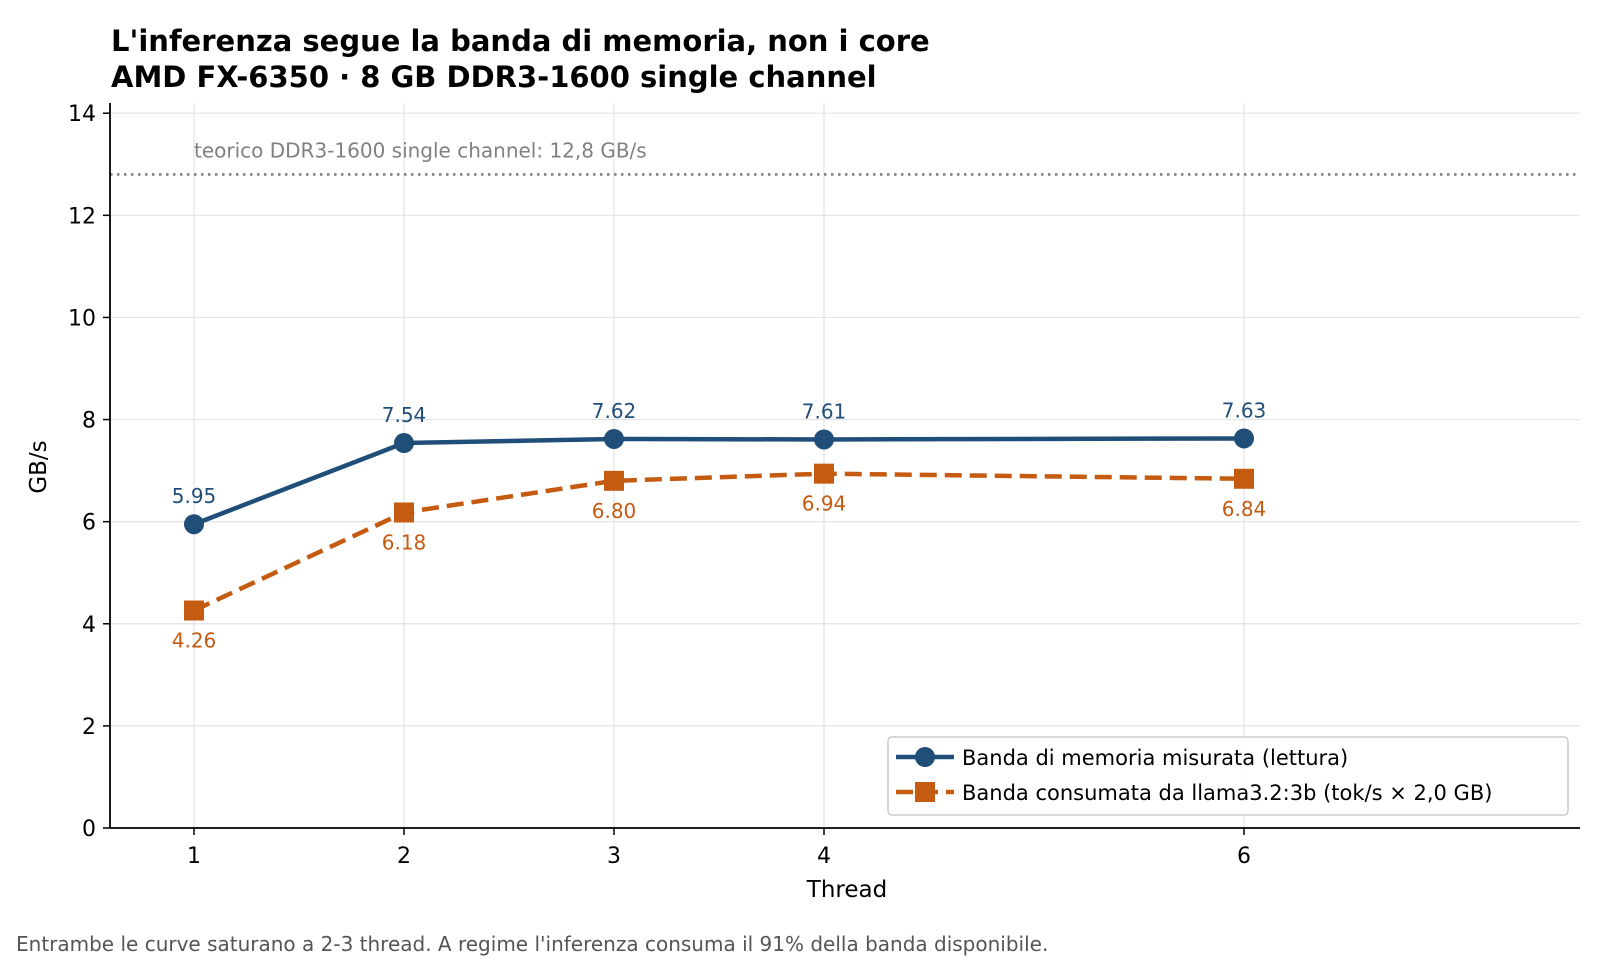 The image size is (1600, 960). What do you see at coordinates (82, 318) in the screenshot?
I see `y-tick-label: 10` at bounding box center [82, 318].